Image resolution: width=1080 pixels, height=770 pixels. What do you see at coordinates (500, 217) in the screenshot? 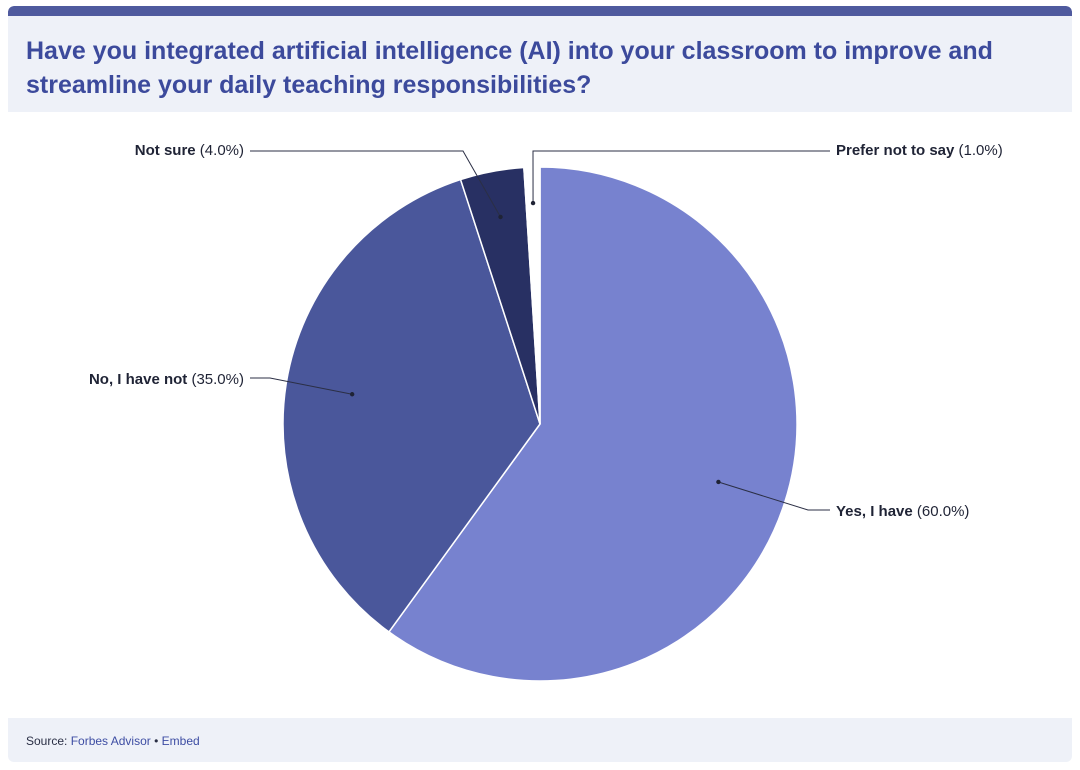
I see `leader-dot-not-sure` at bounding box center [500, 217].